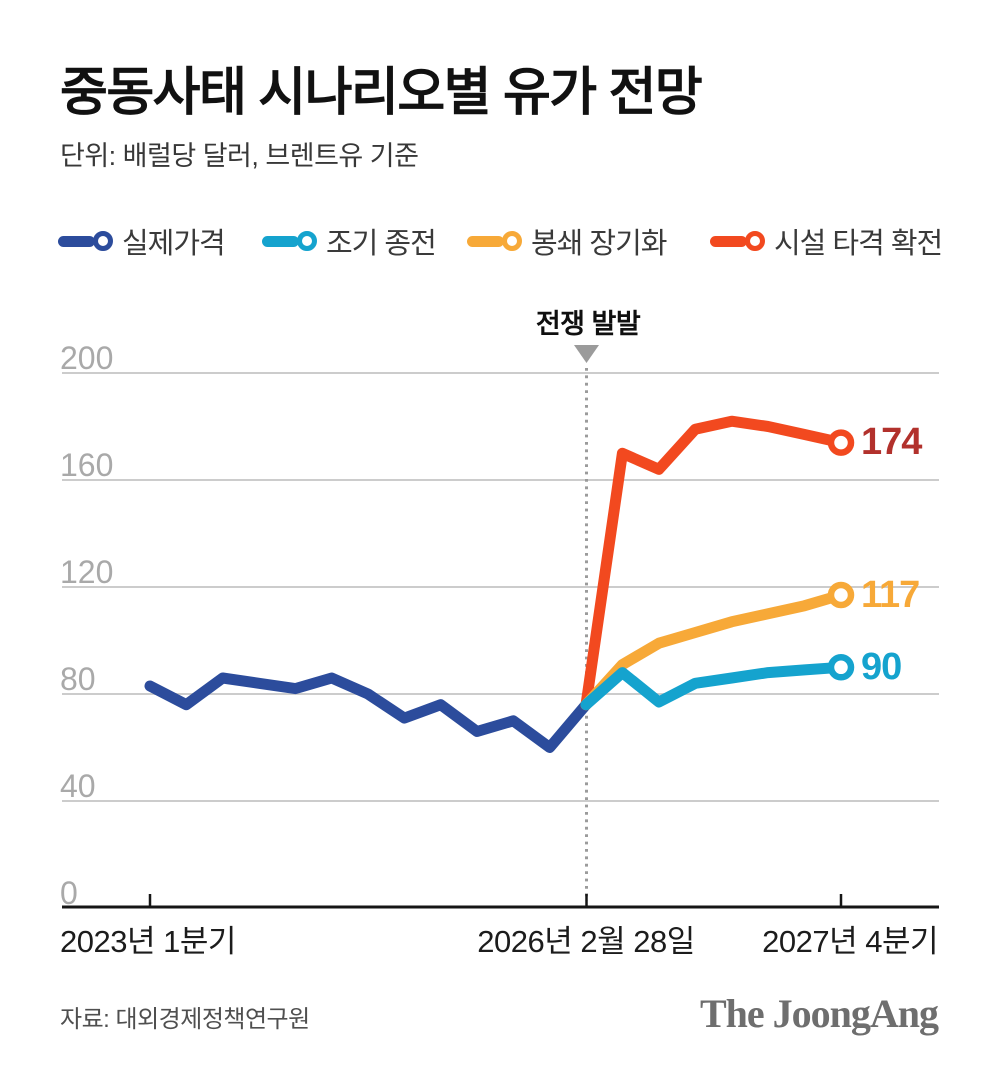  I want to click on series-early-end-end-marker, so click(841, 667).